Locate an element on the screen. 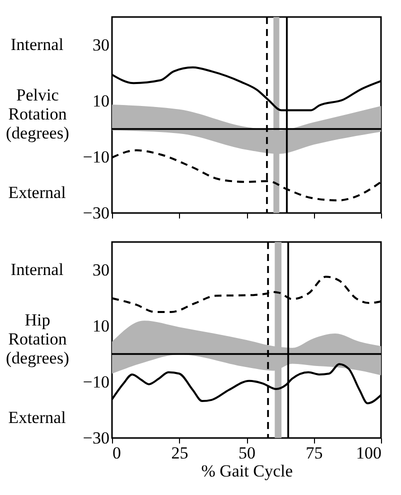 The width and height of the screenshot is (401, 495). x-tick-label: 75 is located at coordinates (314, 453).